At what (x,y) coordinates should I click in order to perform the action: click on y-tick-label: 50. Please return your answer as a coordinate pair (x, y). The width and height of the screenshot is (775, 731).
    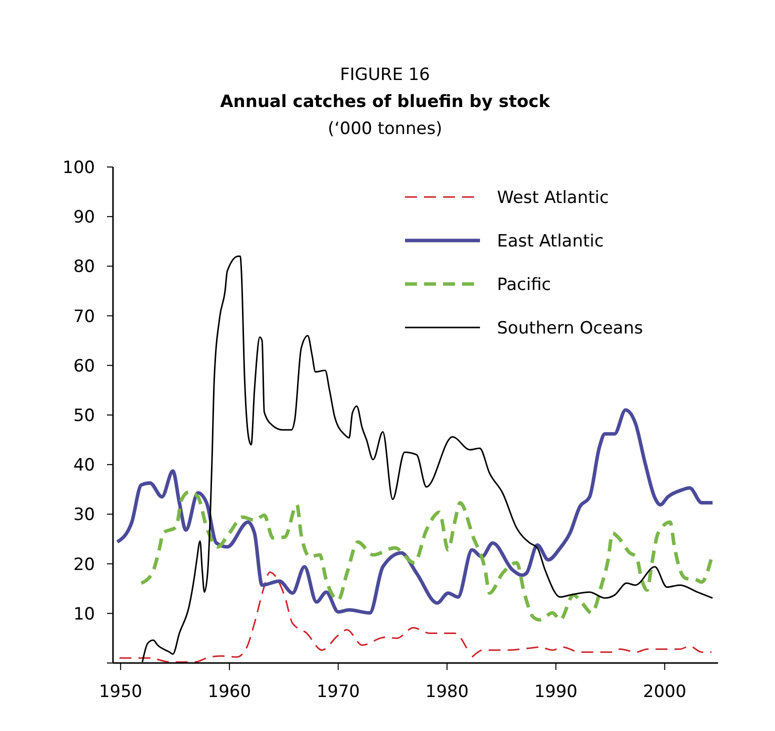
    Looking at the image, I should click on (84, 416).